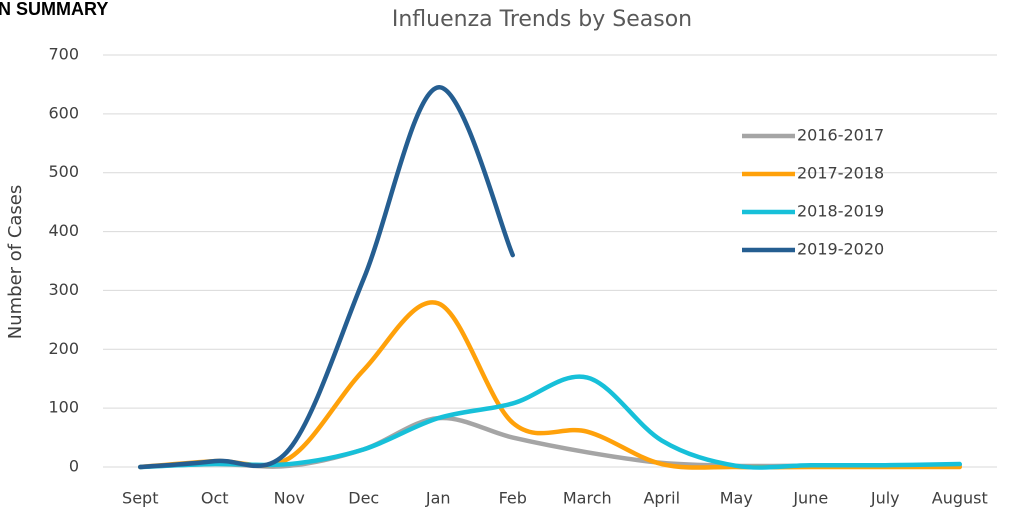 The height and width of the screenshot is (512, 1009). I want to click on y-axis-label: Number of Cases, so click(15, 262).